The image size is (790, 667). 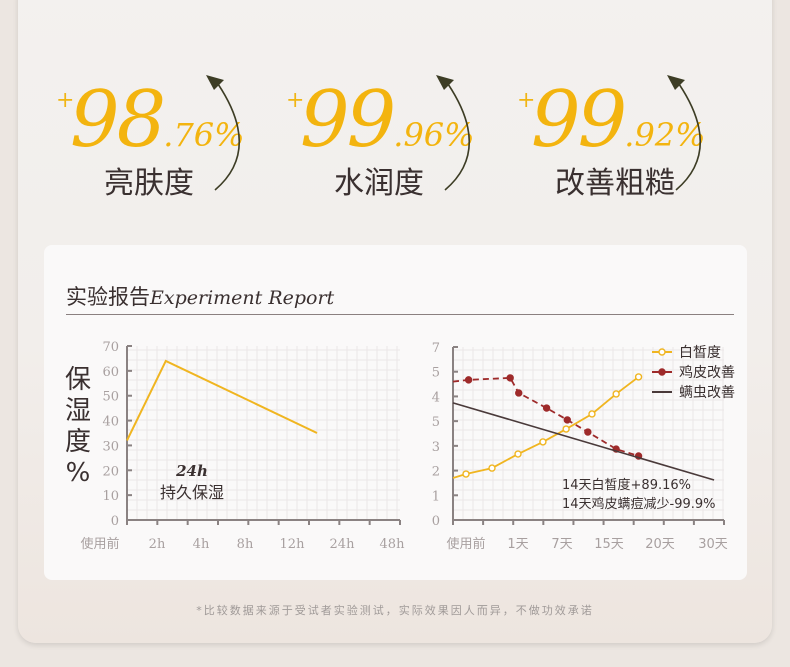 I want to click on legend-label: 鸡皮改善, so click(x=707, y=372).